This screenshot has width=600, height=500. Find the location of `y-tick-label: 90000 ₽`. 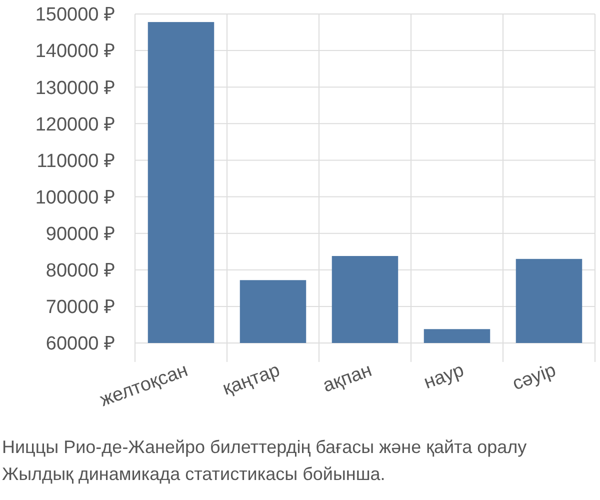

y-tick-label: 90000 ₽ is located at coordinates (80, 234).